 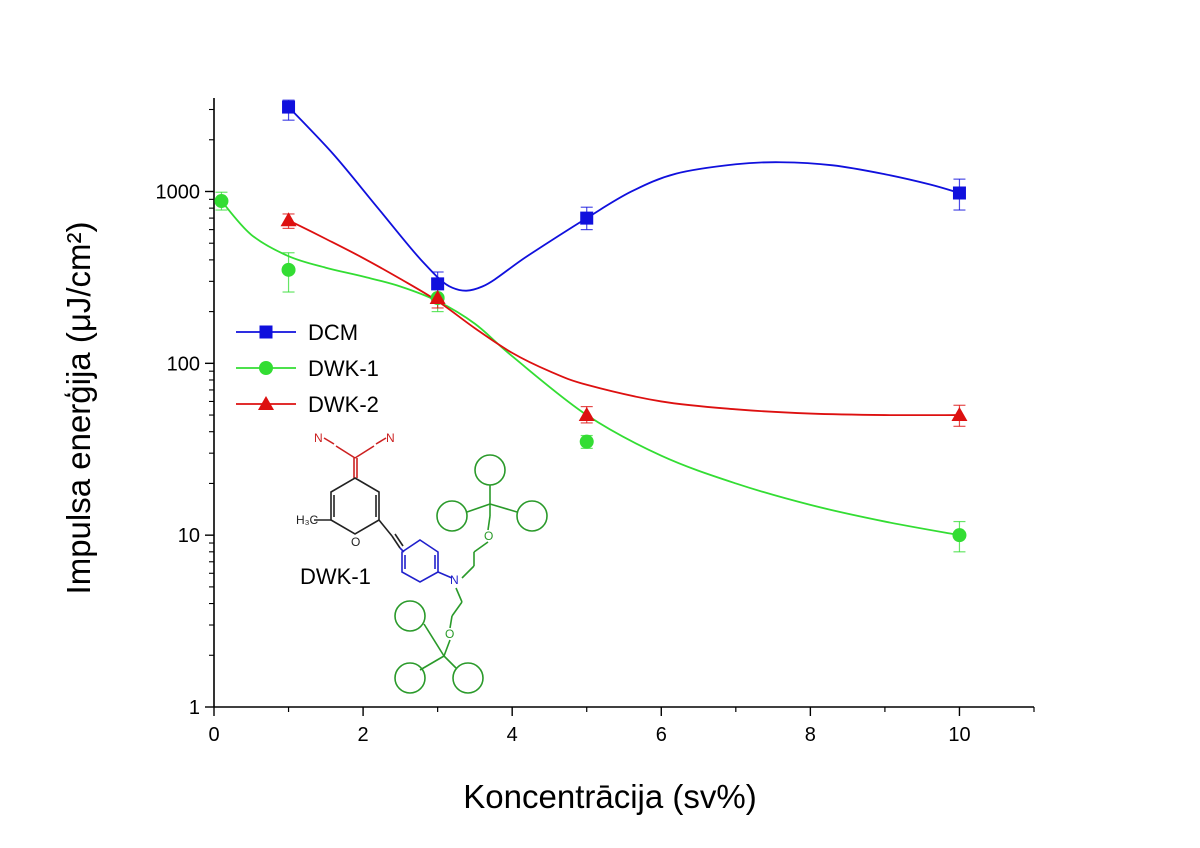 What do you see at coordinates (426, 561) in the screenshot?
I see `phenyl-ring` at bounding box center [426, 561].